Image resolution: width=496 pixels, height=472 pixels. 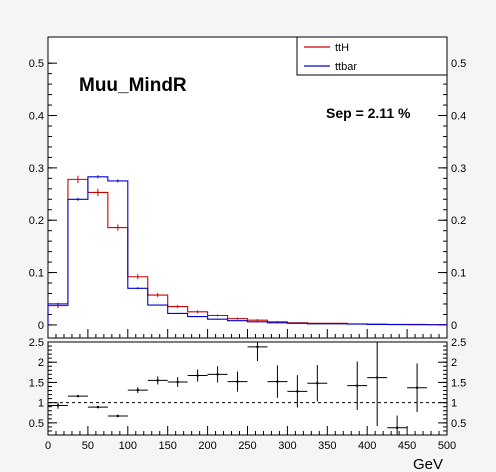 What do you see at coordinates (247, 446) in the screenshot?
I see `ratio-x-tick-label: 250` at bounding box center [247, 446].